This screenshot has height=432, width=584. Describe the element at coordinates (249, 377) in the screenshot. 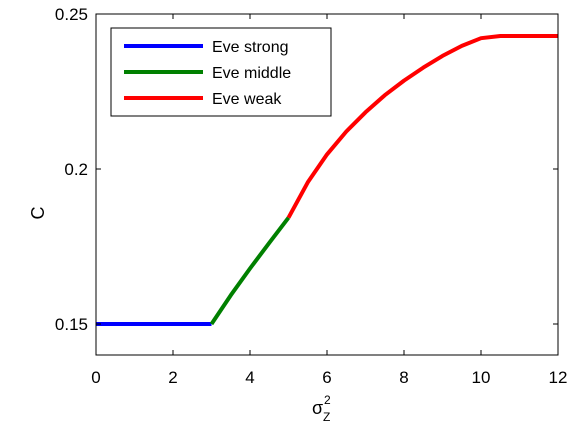

I see `x-tick-label: 4` at that location.